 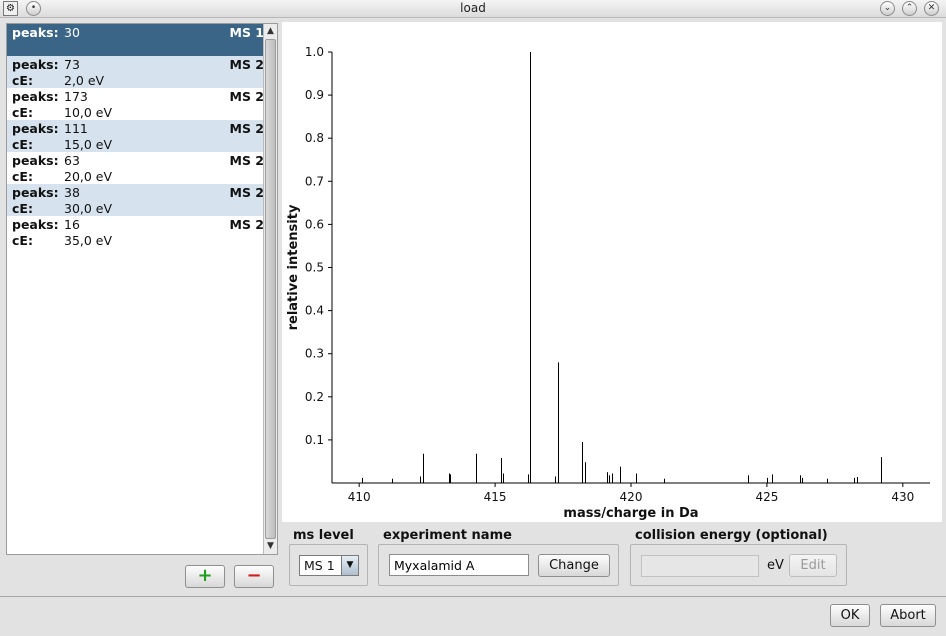 What do you see at coordinates (314, 397) in the screenshot?
I see `y-tick-label: 0.2` at bounding box center [314, 397].